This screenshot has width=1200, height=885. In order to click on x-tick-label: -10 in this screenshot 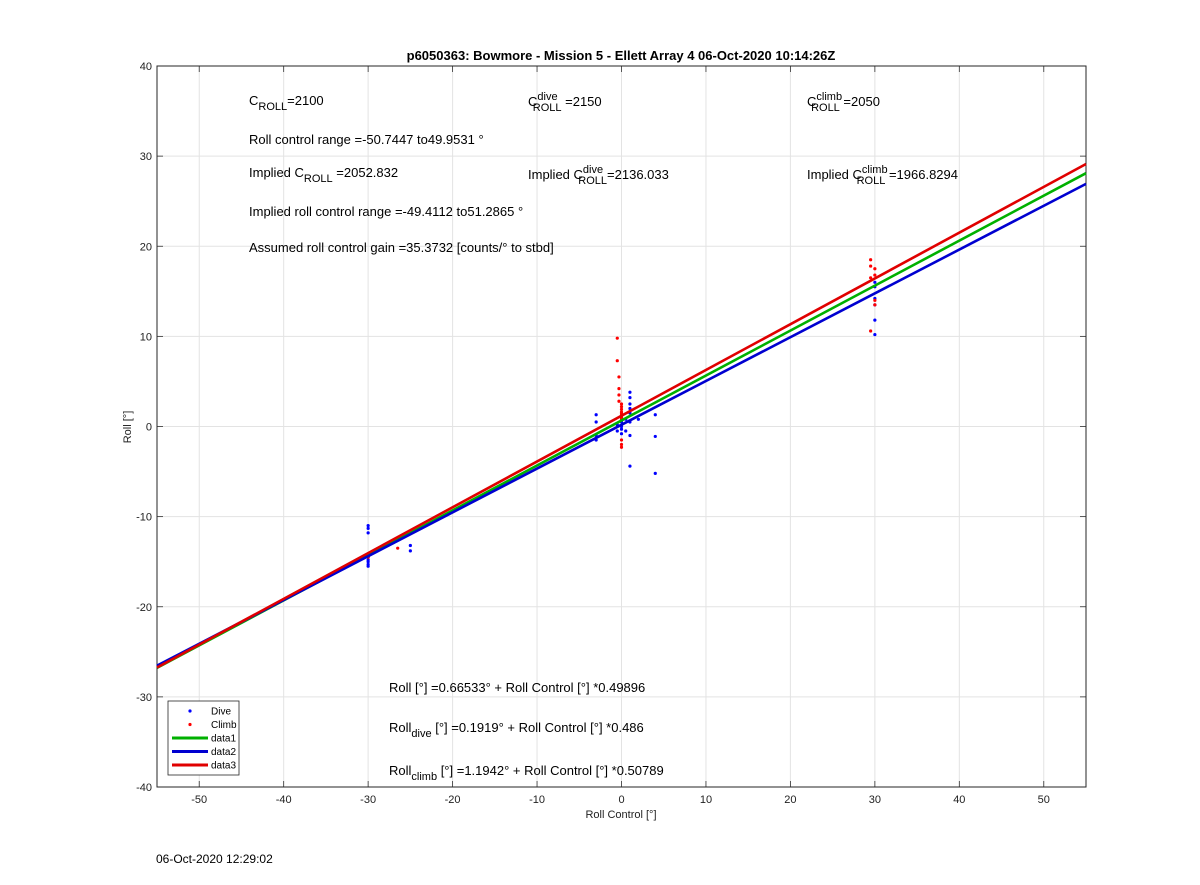, I will do `click(537, 800)`.